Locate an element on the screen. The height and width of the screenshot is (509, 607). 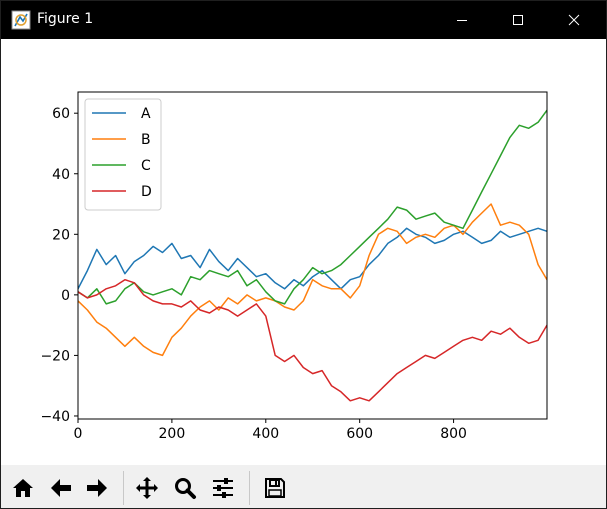
zoom-button is located at coordinates (185, 488).